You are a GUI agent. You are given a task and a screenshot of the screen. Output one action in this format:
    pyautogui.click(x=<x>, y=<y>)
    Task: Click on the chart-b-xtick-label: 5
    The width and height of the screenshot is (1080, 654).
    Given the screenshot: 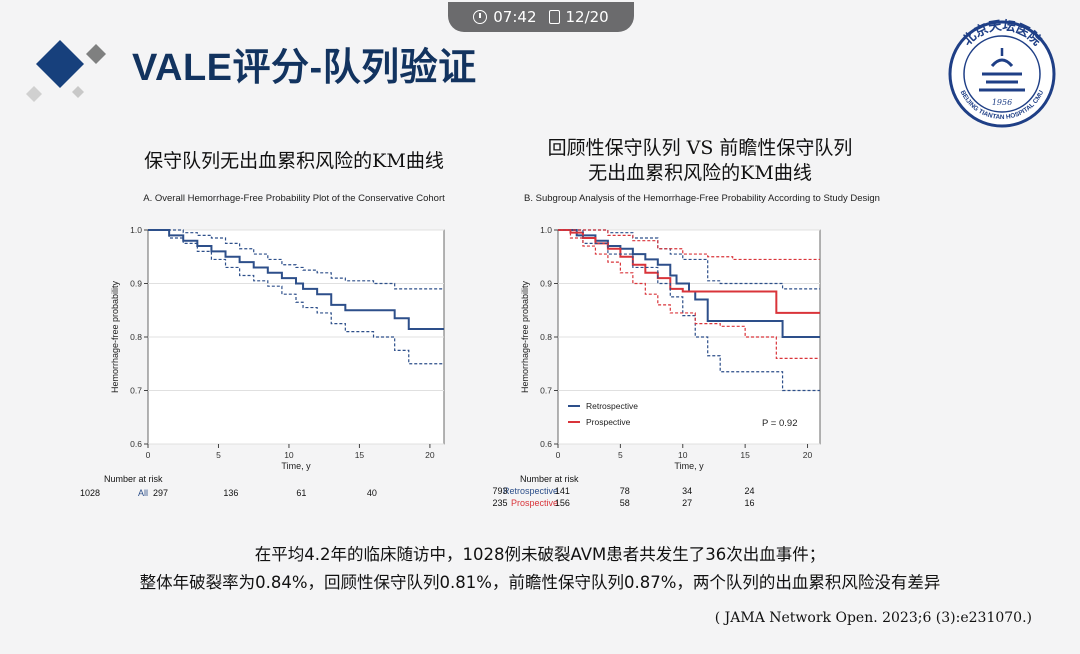 What is the action you would take?
    pyautogui.click(x=620, y=455)
    